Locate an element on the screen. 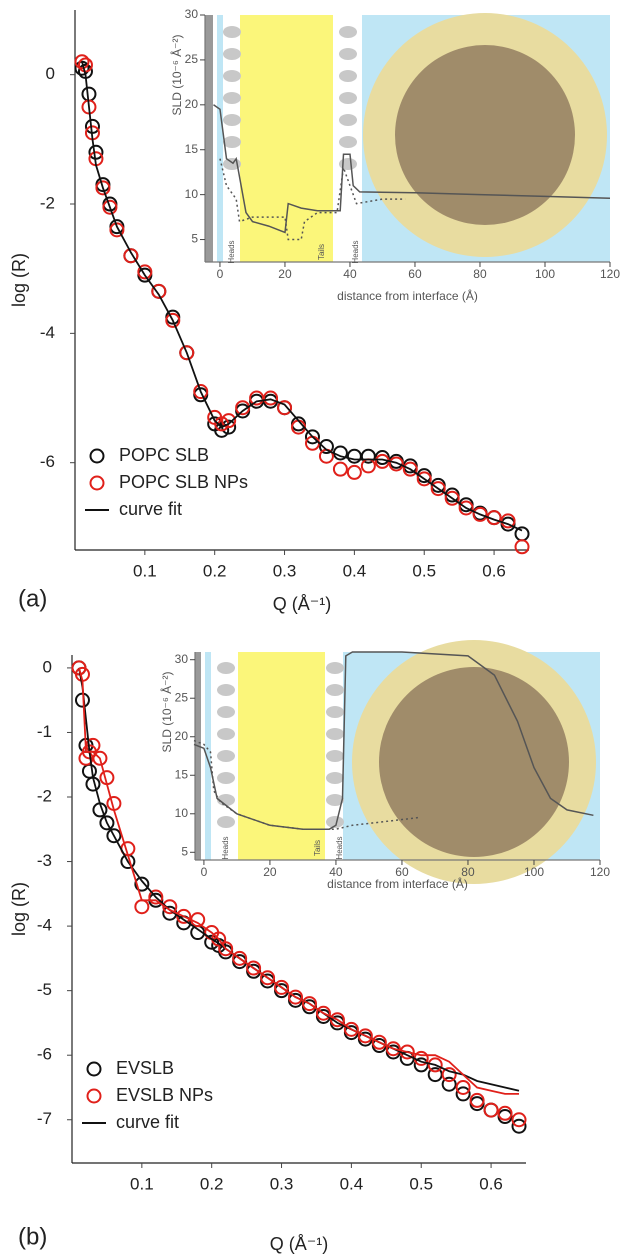 This screenshot has width=620, height=1256. region-label: Tails is located at coordinates (317, 848).